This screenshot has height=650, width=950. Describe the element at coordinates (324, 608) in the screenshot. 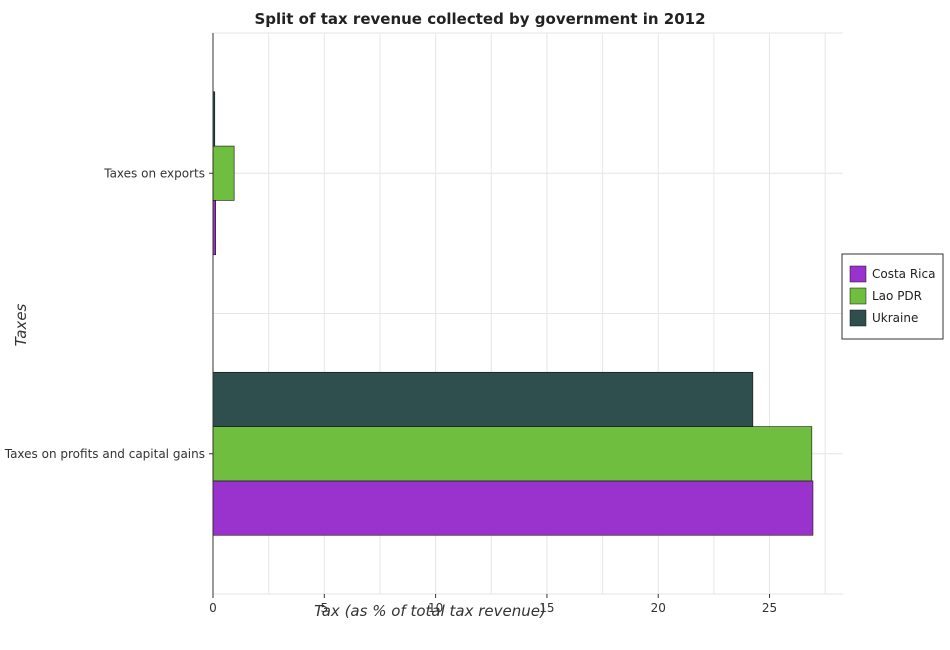

I see `x-tick-label: 5` at that location.